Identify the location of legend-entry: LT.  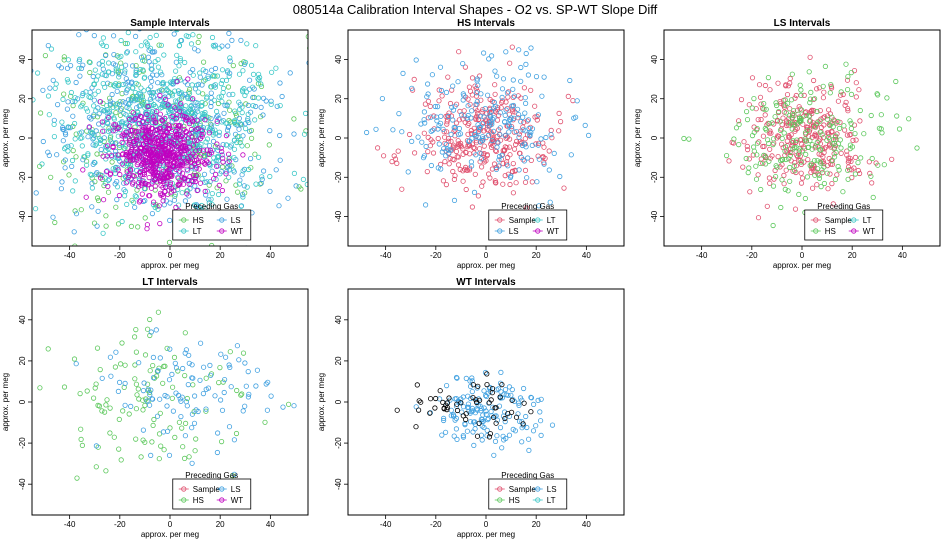
(551, 500).